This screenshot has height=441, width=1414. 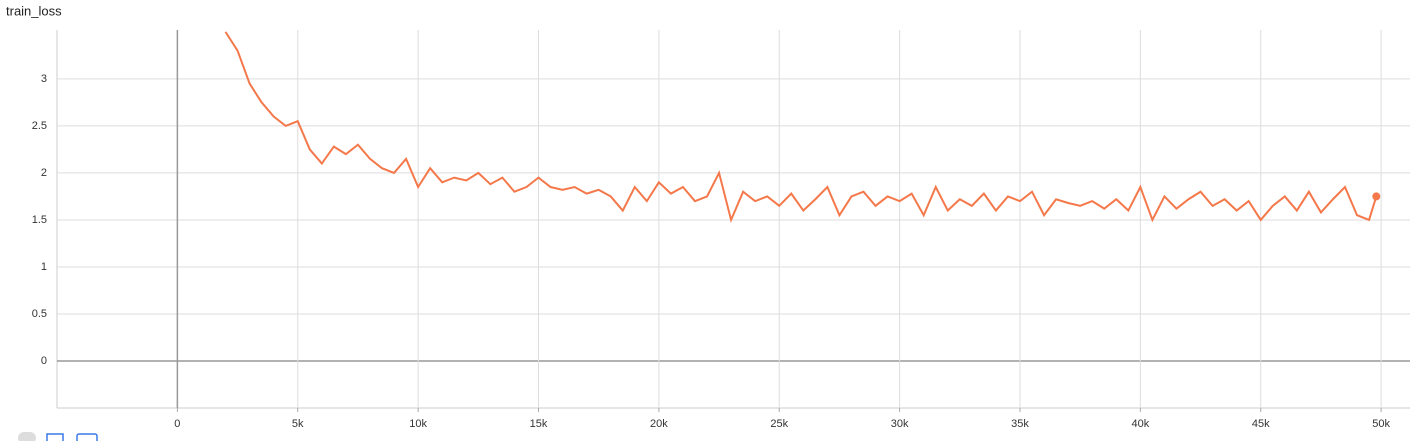 What do you see at coordinates (44, 79) in the screenshot?
I see `y-tick-label: 3` at bounding box center [44, 79].